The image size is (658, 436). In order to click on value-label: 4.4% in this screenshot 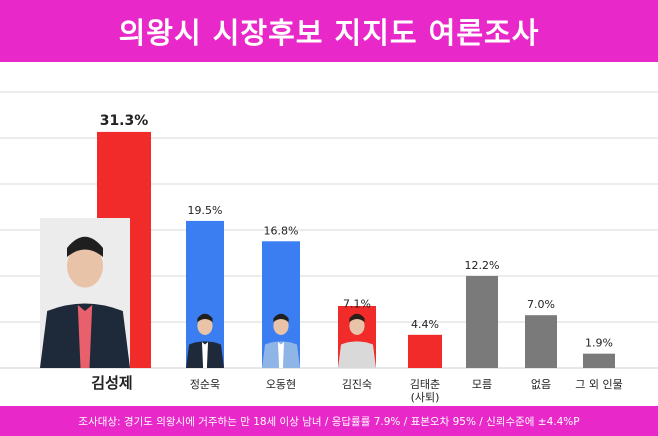, I will do `click(425, 324)`.